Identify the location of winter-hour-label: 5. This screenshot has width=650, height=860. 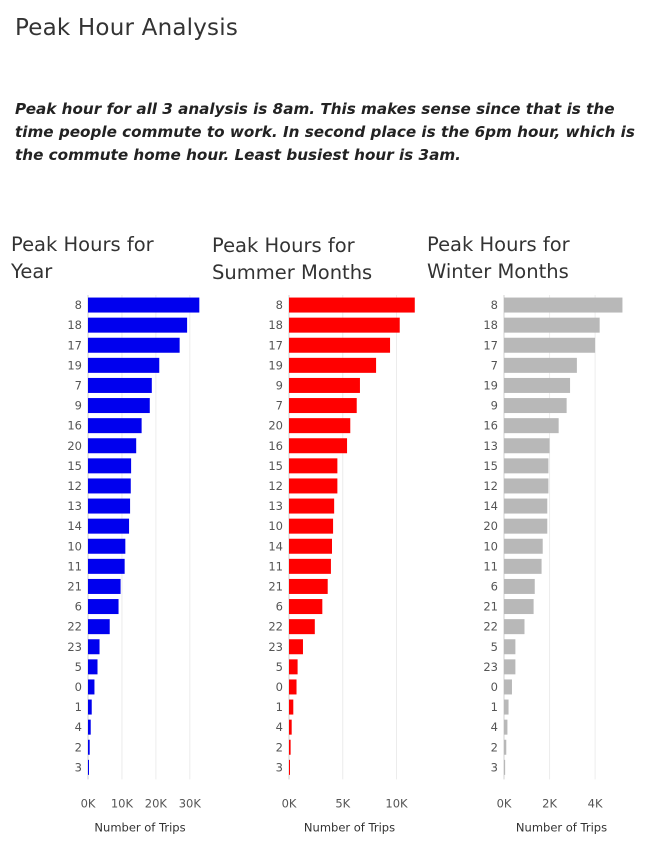
(494, 647).